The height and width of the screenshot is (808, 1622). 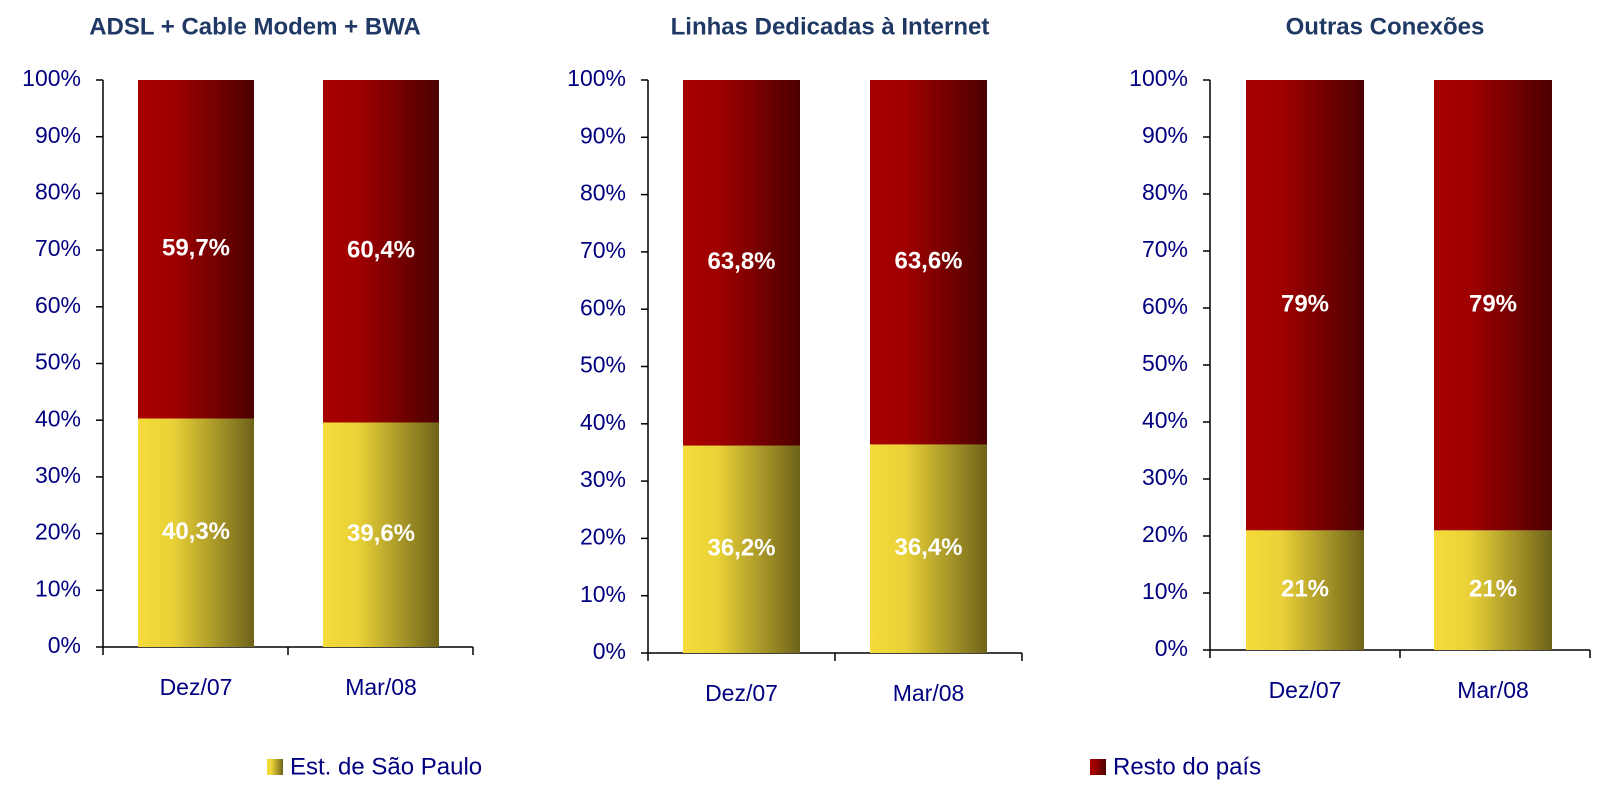 I want to click on data-label: 39,6%, so click(x=381, y=533).